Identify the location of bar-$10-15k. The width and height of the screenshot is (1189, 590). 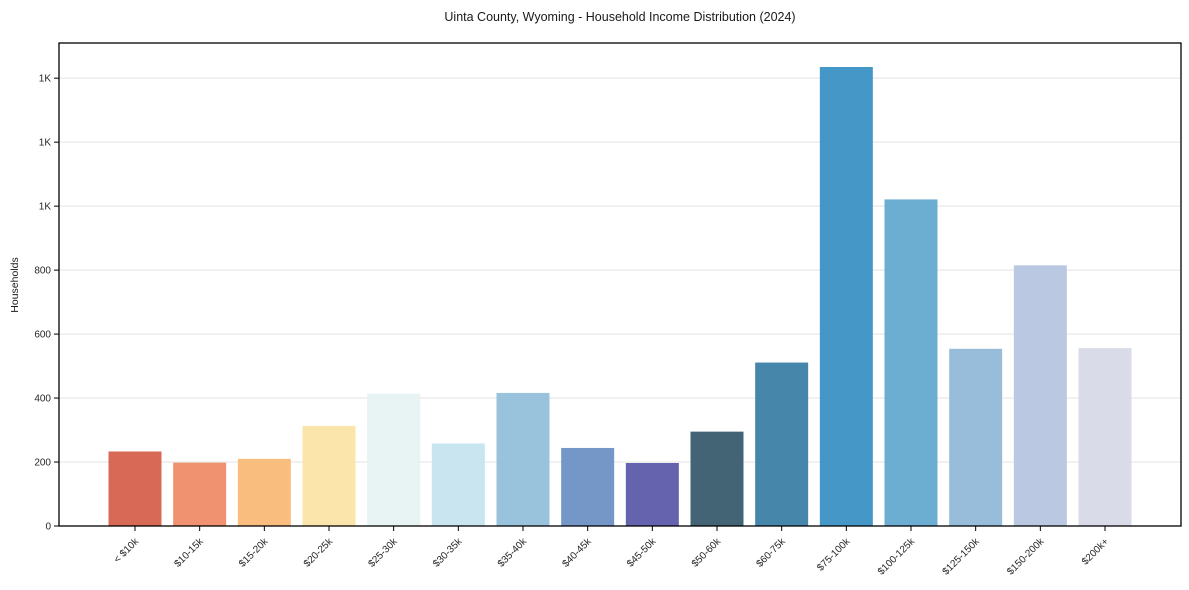
(200, 494).